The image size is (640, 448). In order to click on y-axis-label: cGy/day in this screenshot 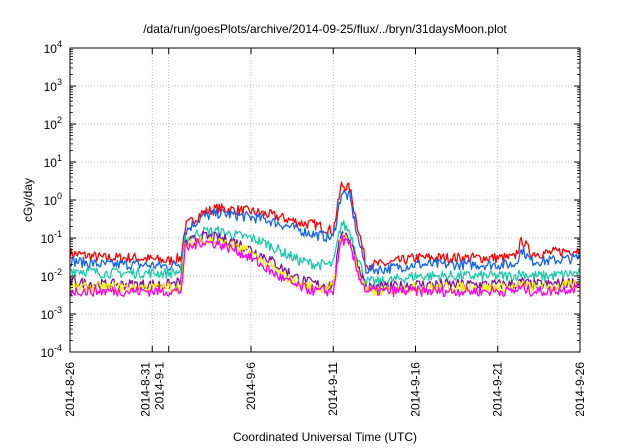, I will do `click(28, 200)`.